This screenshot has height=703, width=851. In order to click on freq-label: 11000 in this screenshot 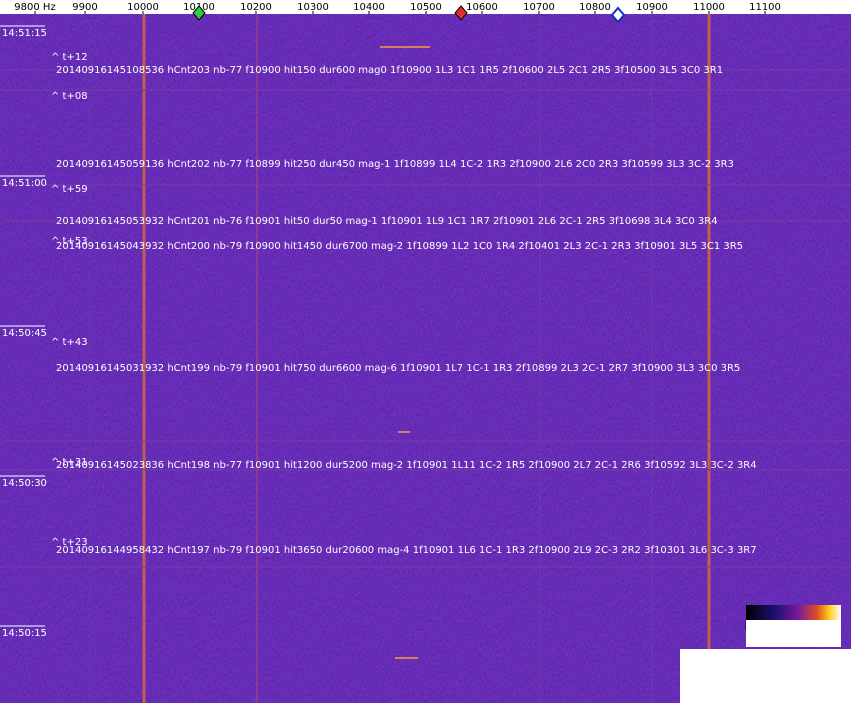, I will do `click(709, 7)`.